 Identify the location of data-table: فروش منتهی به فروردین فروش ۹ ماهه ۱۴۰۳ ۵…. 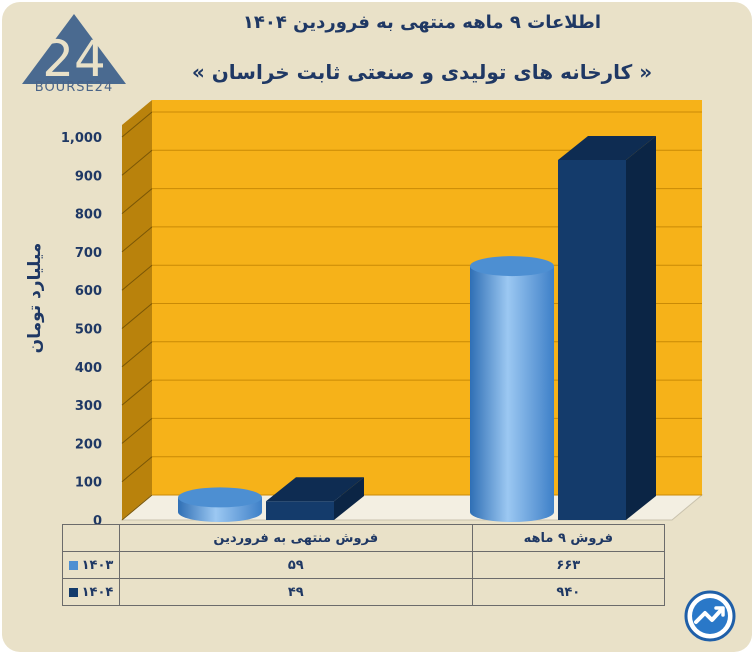
(364, 565).